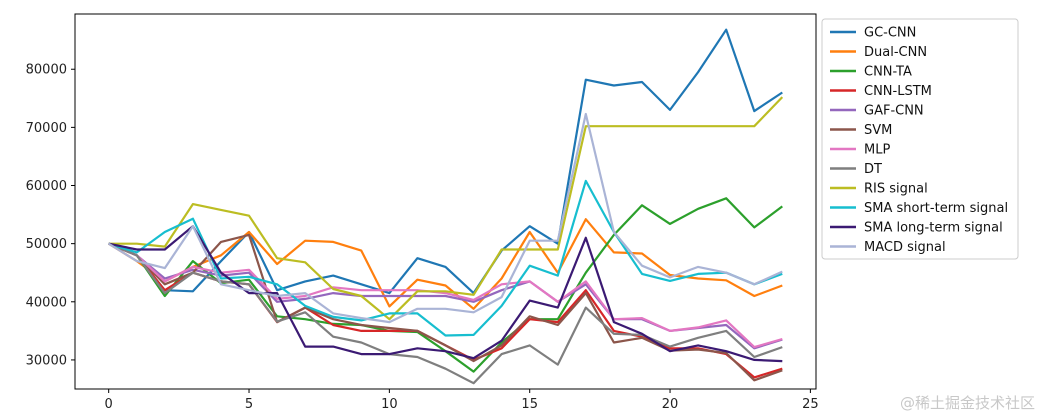 The image size is (1041, 418). What do you see at coordinates (888, 72) in the screenshot?
I see `legend-entry-label: CNN-TA` at bounding box center [888, 72].